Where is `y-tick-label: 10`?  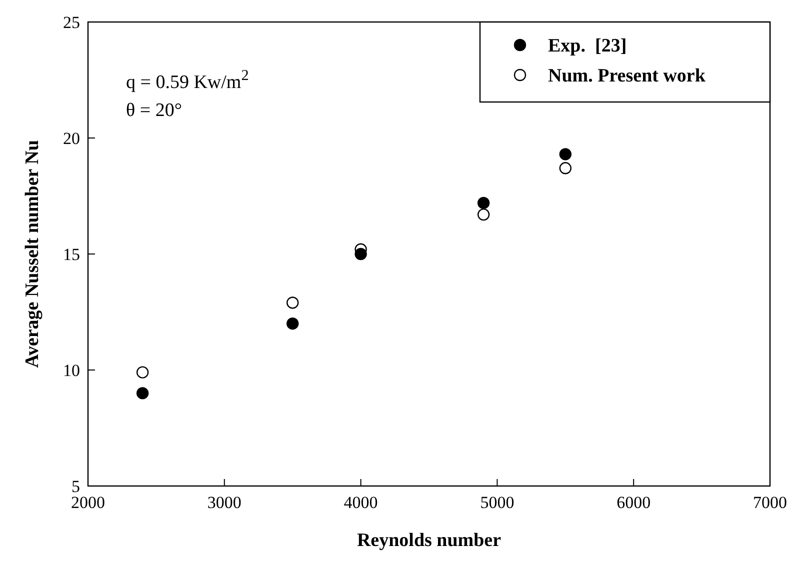 y-tick-label: 10 is located at coordinates (71, 370).